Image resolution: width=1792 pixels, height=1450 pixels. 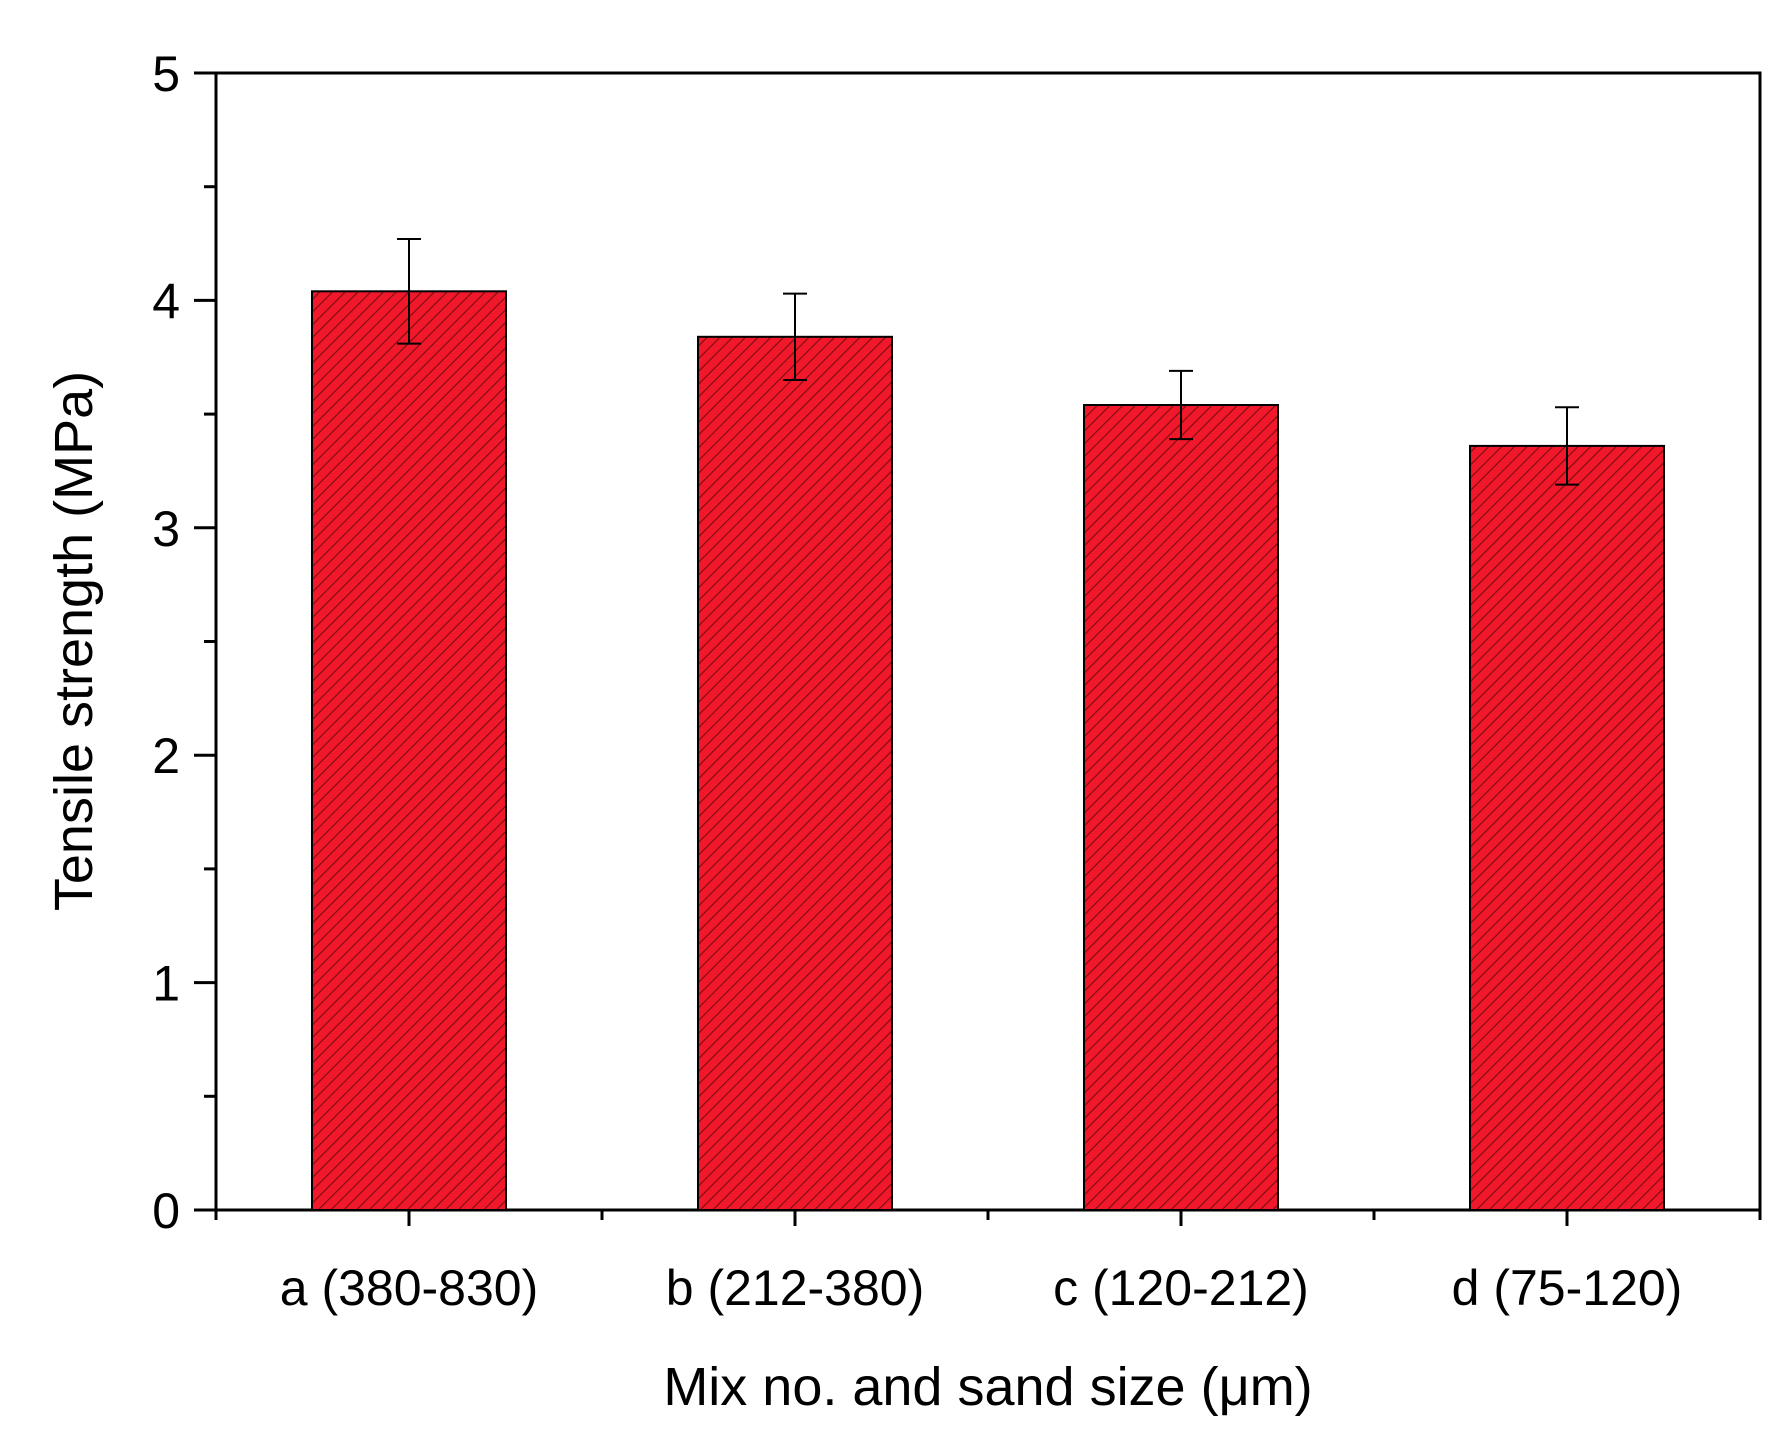 What do you see at coordinates (166, 1211) in the screenshot?
I see `y-tick-label-0: 0` at bounding box center [166, 1211].